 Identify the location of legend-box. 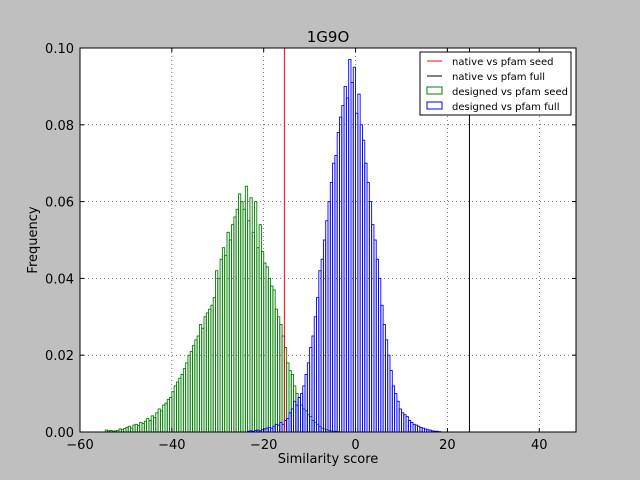
(495, 83).